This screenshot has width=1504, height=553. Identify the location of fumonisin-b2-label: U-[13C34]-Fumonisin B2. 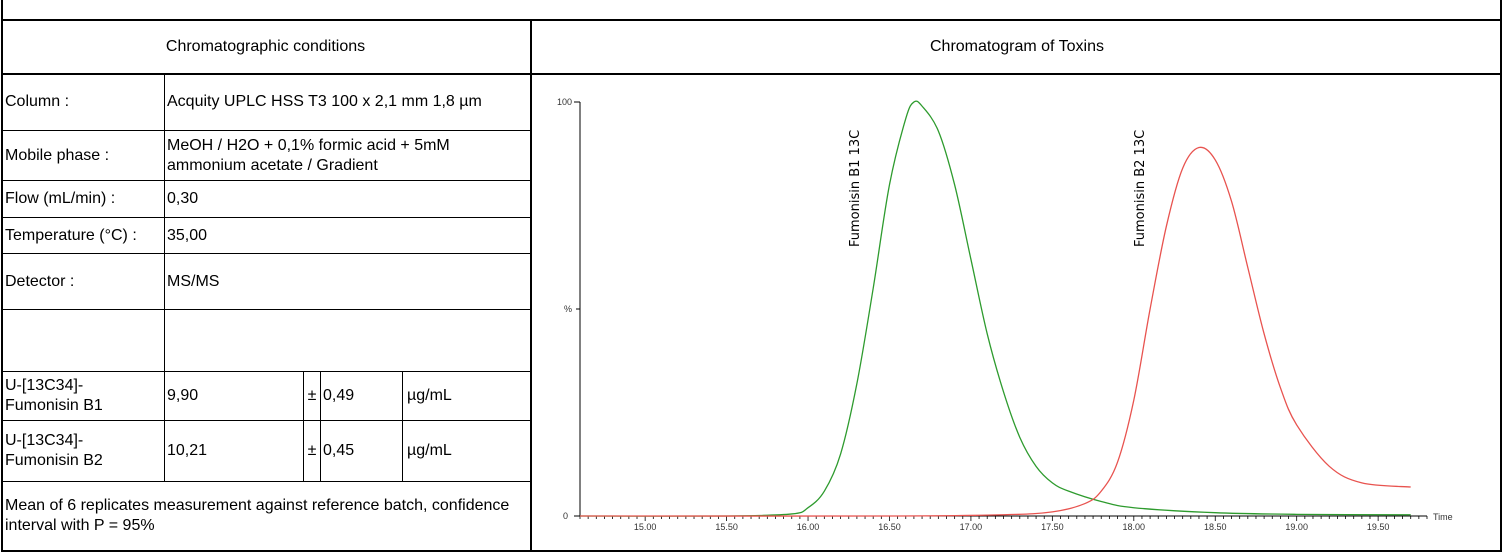
(54, 450).